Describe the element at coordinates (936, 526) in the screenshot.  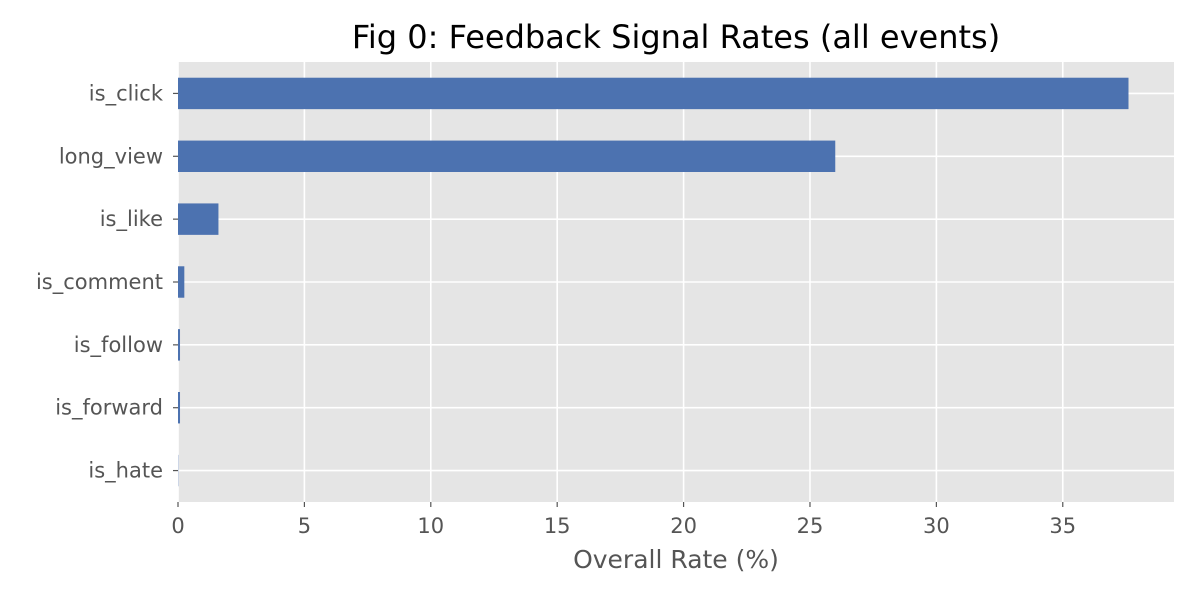
I see `x-tick-label: 30` at that location.